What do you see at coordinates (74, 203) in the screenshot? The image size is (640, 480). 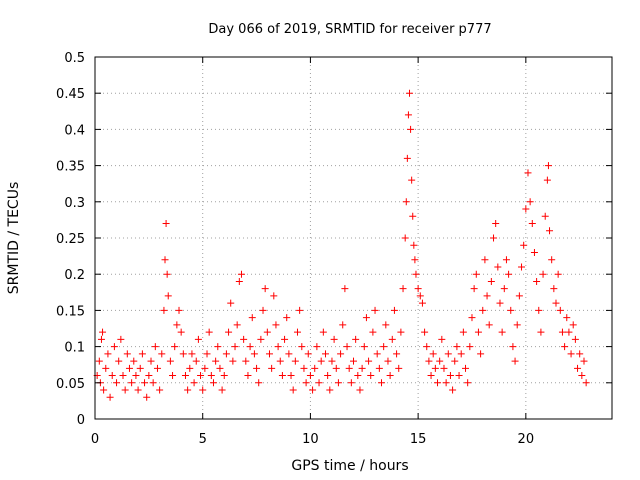 I see `y-tick-label: 0.3` at bounding box center [74, 203].